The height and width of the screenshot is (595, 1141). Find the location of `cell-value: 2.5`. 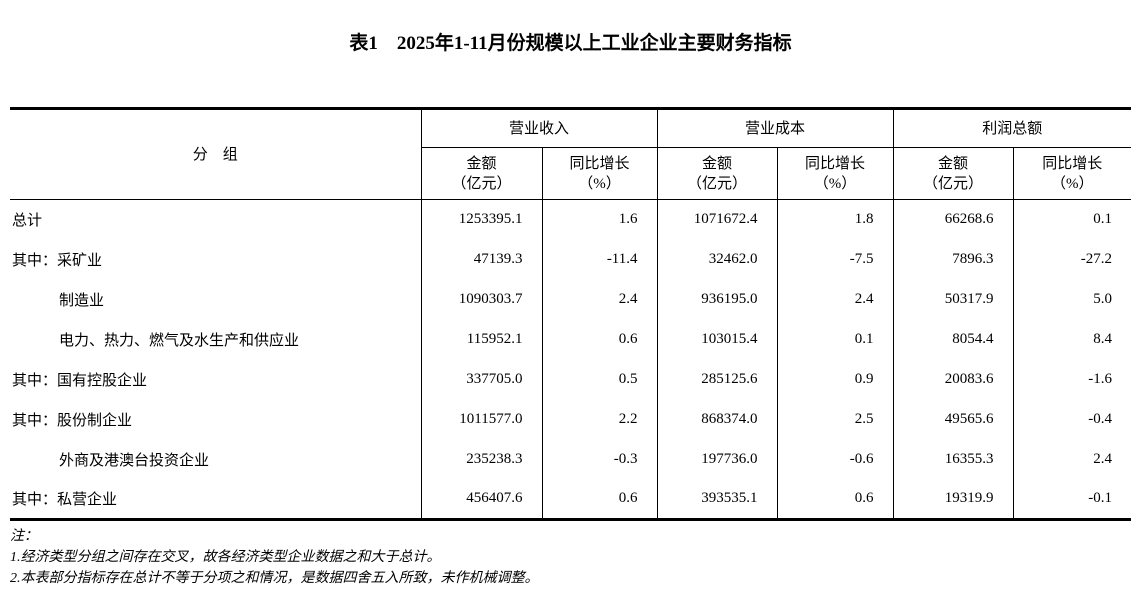

cell-value: 2.5 is located at coordinates (835, 419).